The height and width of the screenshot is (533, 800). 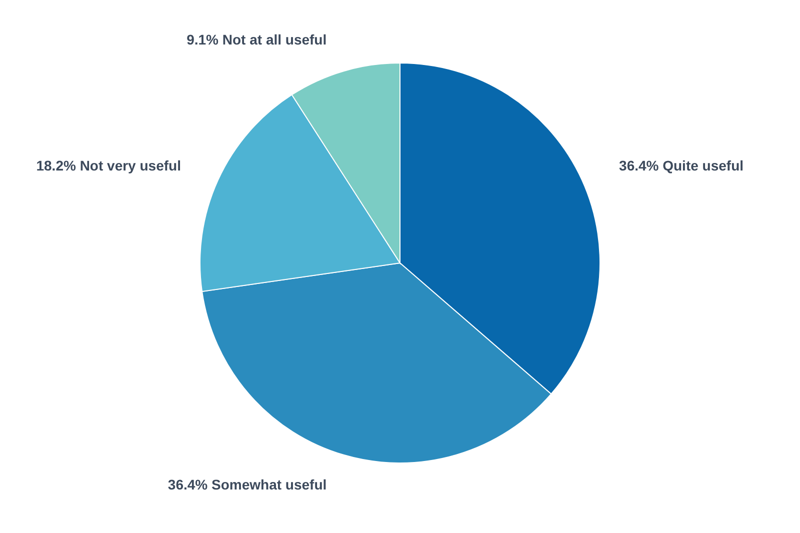 What do you see at coordinates (247, 484) in the screenshot?
I see `slice-label: 36.4% Somewhat useful` at bounding box center [247, 484].